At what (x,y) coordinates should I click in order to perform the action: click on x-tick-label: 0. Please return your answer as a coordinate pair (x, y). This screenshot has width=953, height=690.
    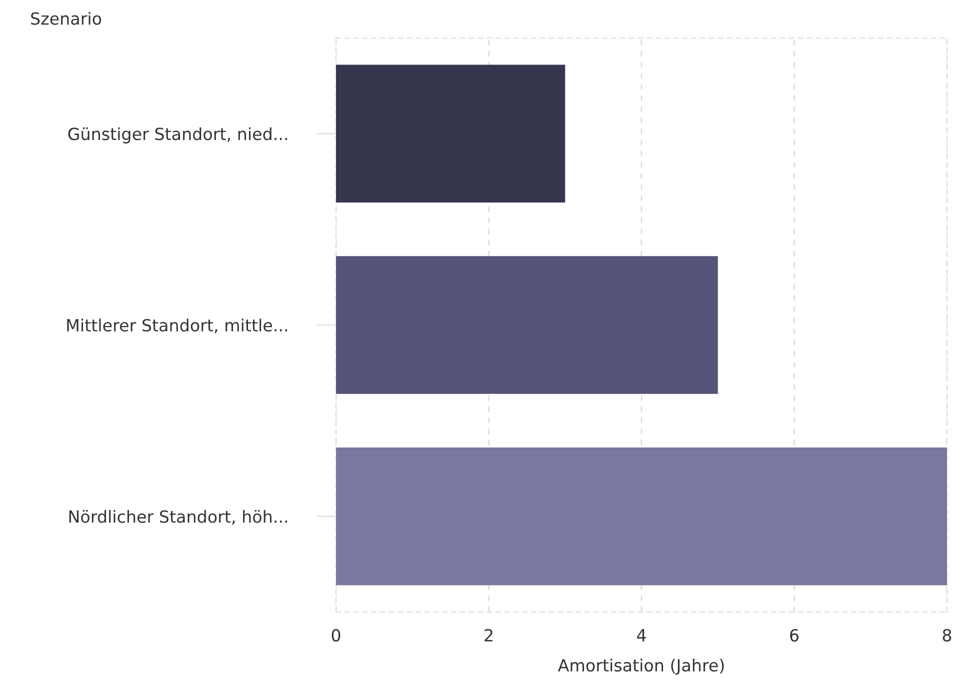
    Looking at the image, I should click on (336, 635).